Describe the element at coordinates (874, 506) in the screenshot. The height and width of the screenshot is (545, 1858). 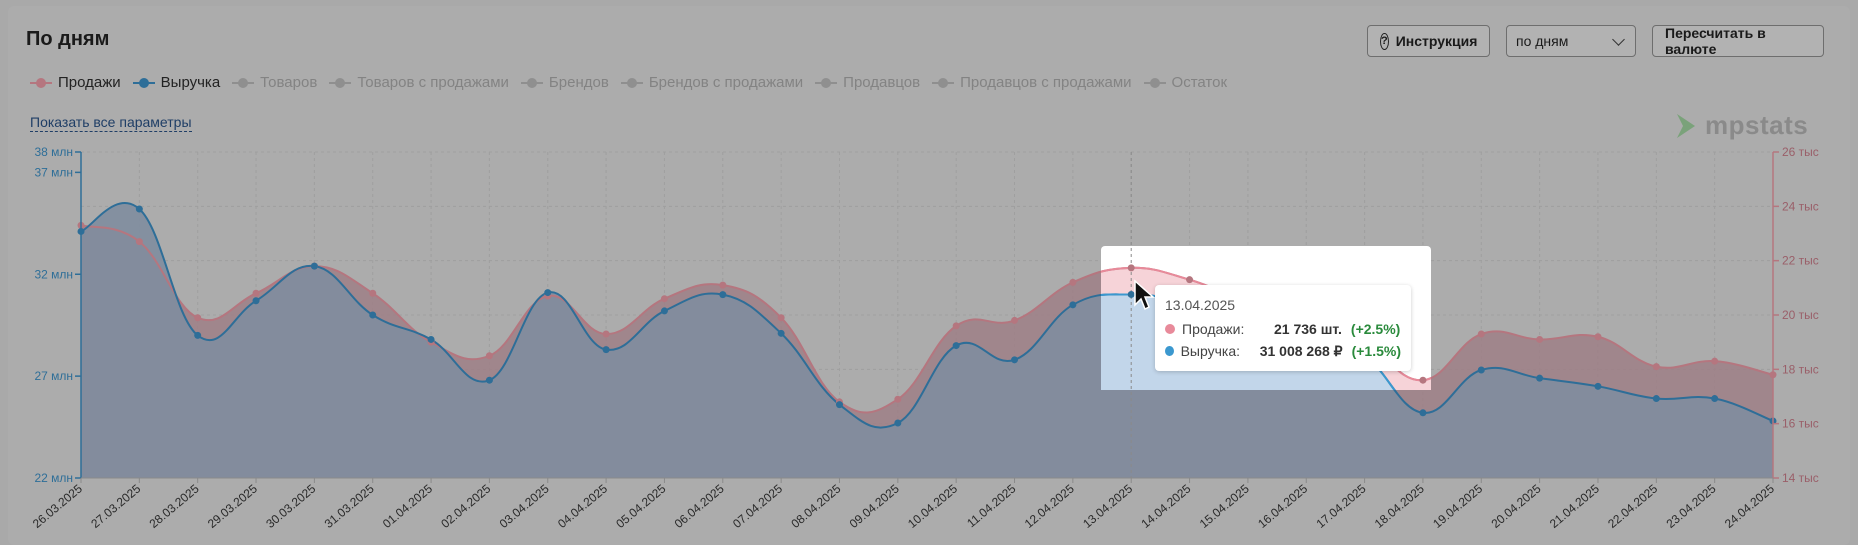
I see `x-tick-label: 09.04.2025` at that location.